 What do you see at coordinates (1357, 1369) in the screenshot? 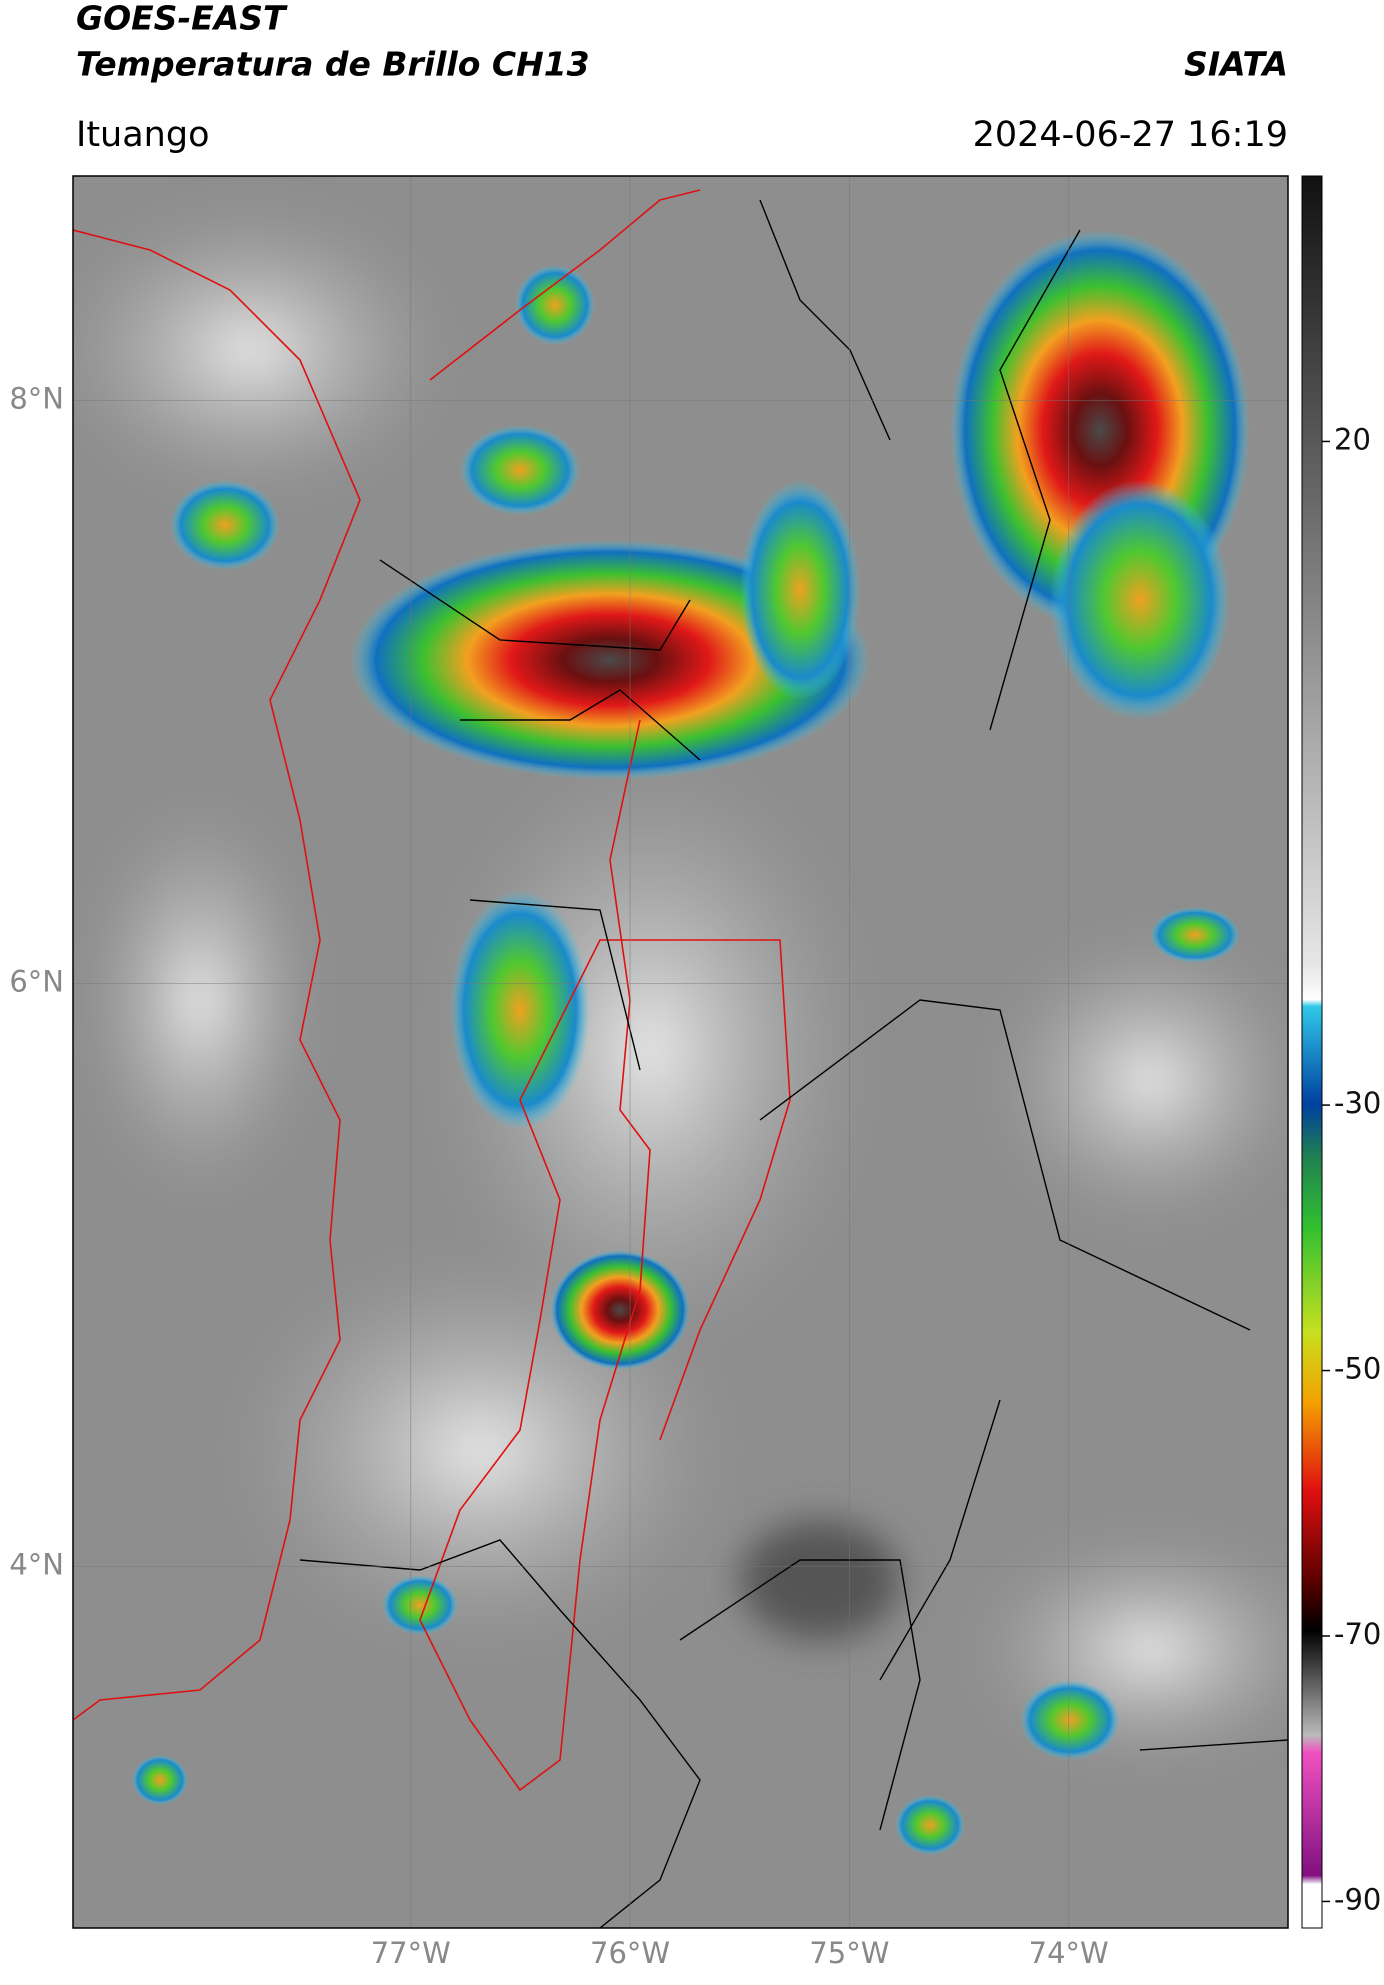
I see `colorbar-tick-label: -50` at bounding box center [1357, 1369].